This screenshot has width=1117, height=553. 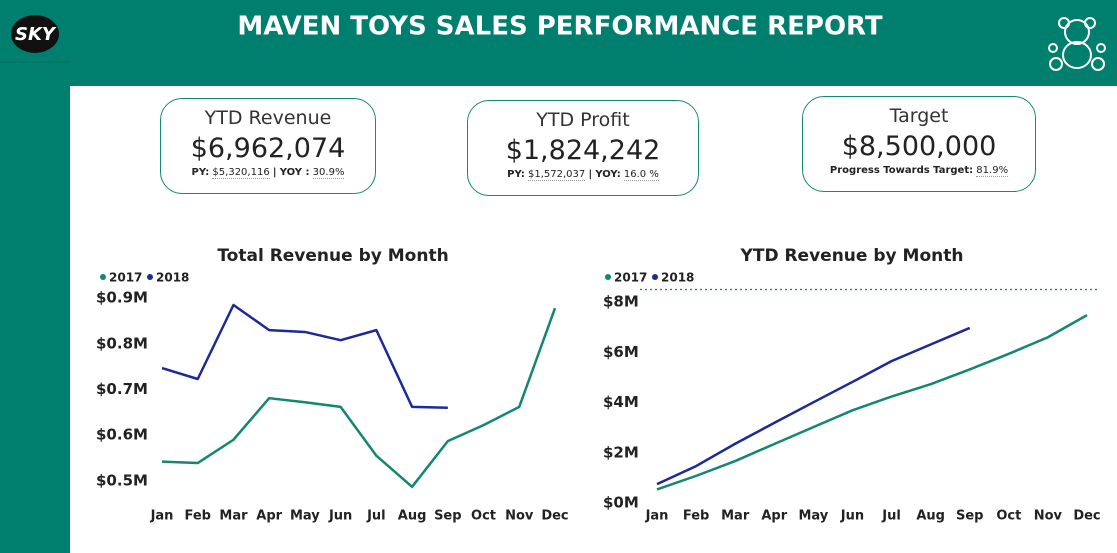 I want to click on bear-icon, so click(x=1077, y=44).